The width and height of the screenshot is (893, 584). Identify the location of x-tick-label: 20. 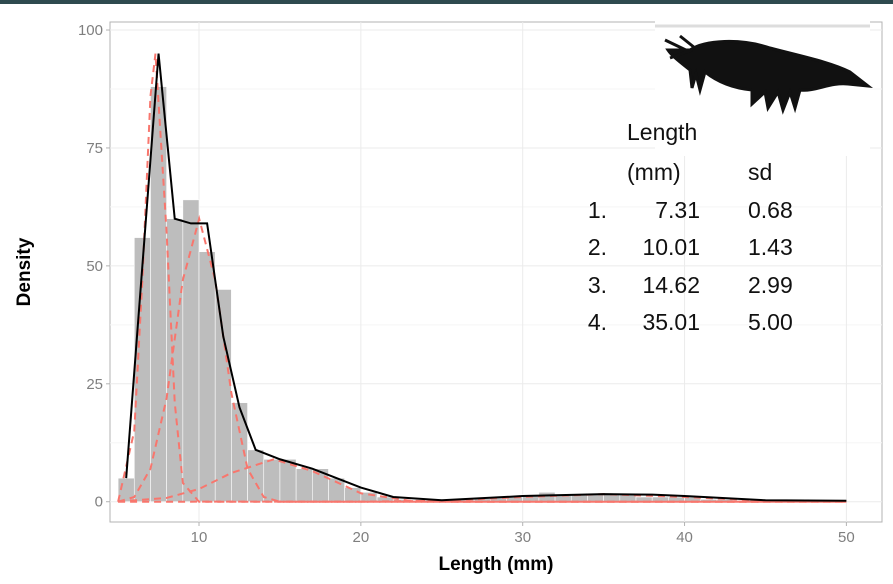
(361, 537).